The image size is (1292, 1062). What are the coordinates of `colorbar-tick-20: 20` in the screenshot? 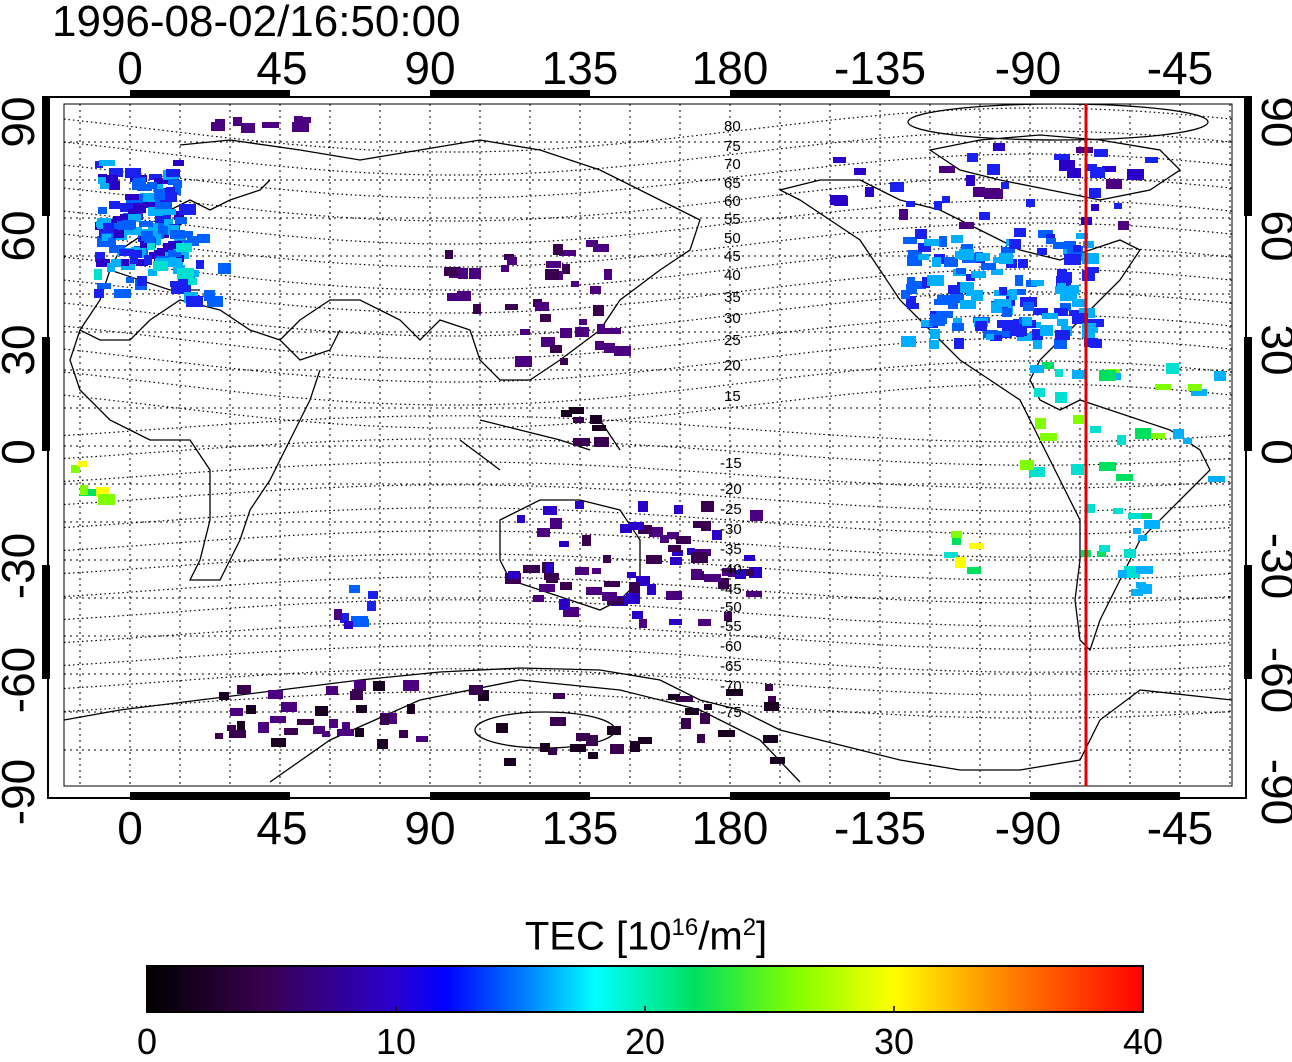 It's located at (645, 1041).